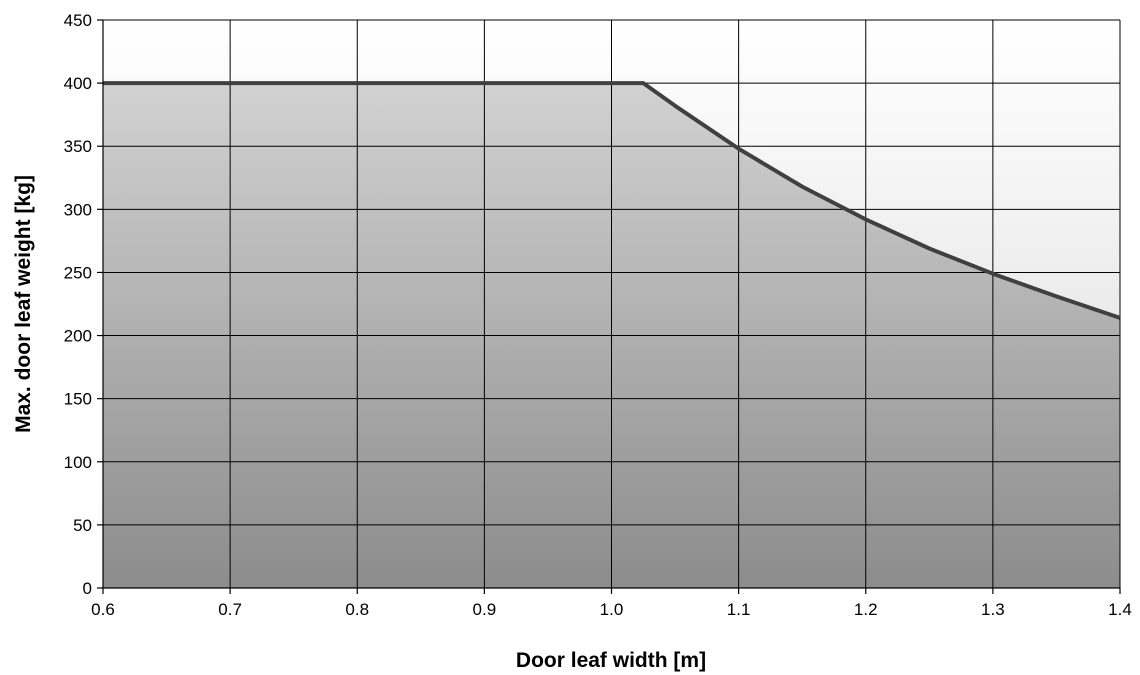  What do you see at coordinates (103, 609) in the screenshot?
I see `x-tick-label: 0.6` at bounding box center [103, 609].